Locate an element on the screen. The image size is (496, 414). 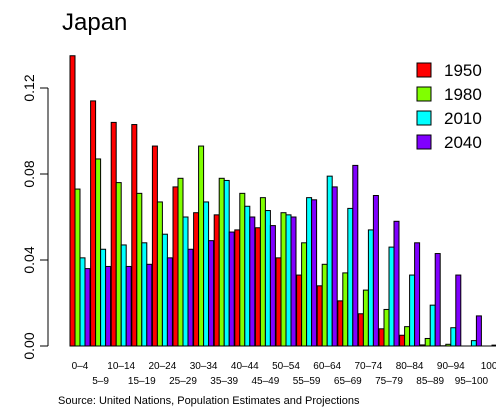
x-tick-label: 50–54 is located at coordinates (286, 366).